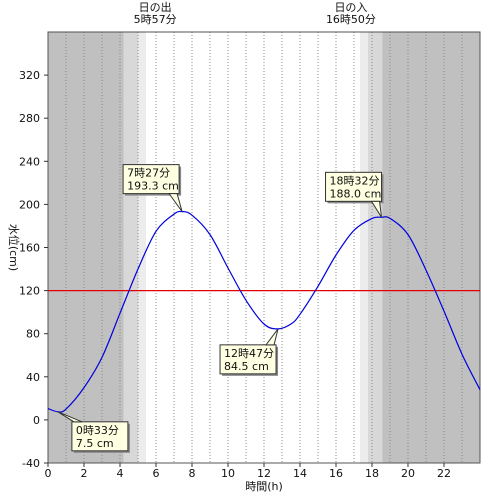  What do you see at coordinates (336, 473) in the screenshot?
I see `x-tick-label: 16` at bounding box center [336, 473].